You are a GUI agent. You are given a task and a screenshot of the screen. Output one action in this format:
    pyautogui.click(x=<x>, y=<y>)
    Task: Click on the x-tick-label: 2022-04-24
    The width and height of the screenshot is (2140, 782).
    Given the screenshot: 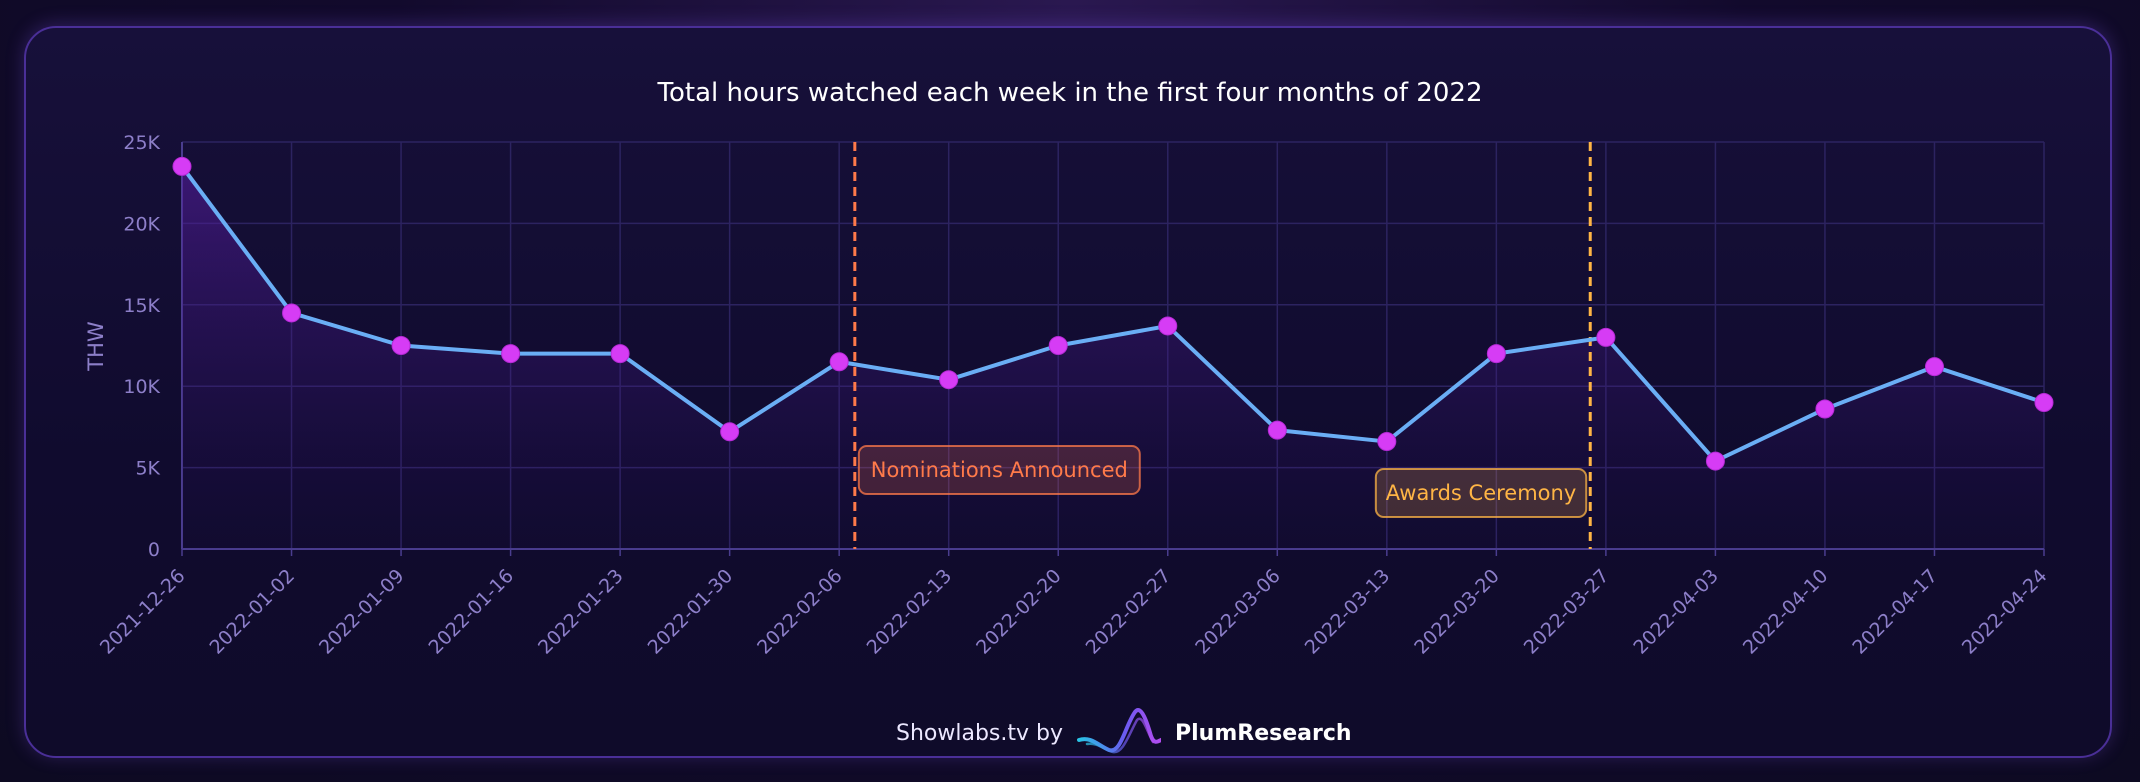 What is the action you would take?
    pyautogui.click(x=2005, y=612)
    